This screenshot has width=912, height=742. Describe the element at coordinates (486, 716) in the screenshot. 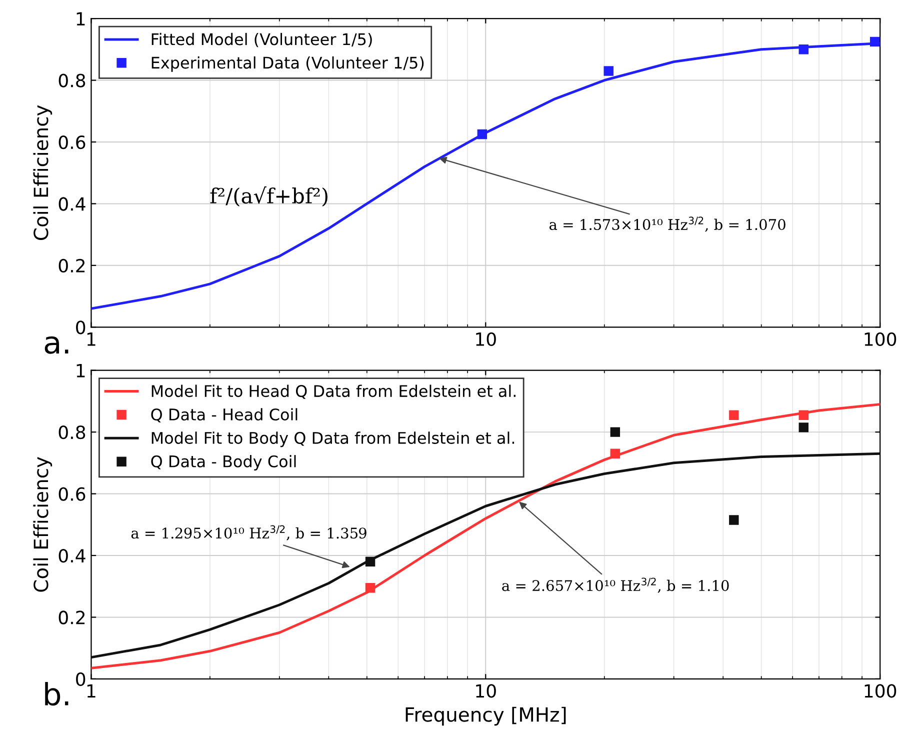

I see `x-axis-title: Frequency [MHz]` at that location.